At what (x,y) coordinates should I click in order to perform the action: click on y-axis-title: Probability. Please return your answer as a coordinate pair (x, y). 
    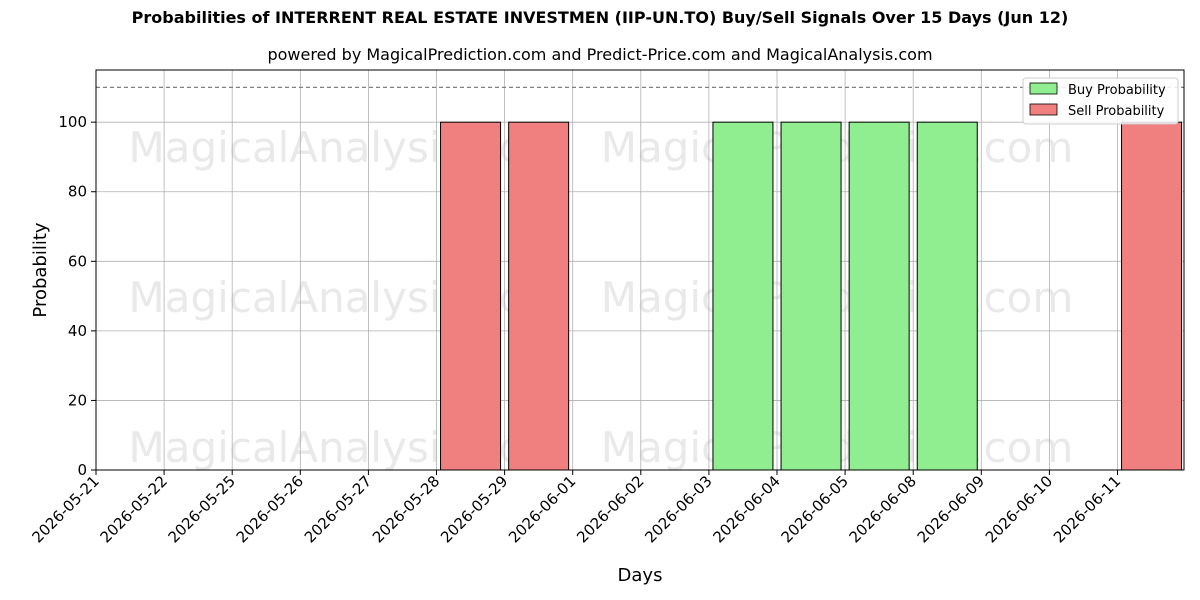
    Looking at the image, I should click on (40, 269).